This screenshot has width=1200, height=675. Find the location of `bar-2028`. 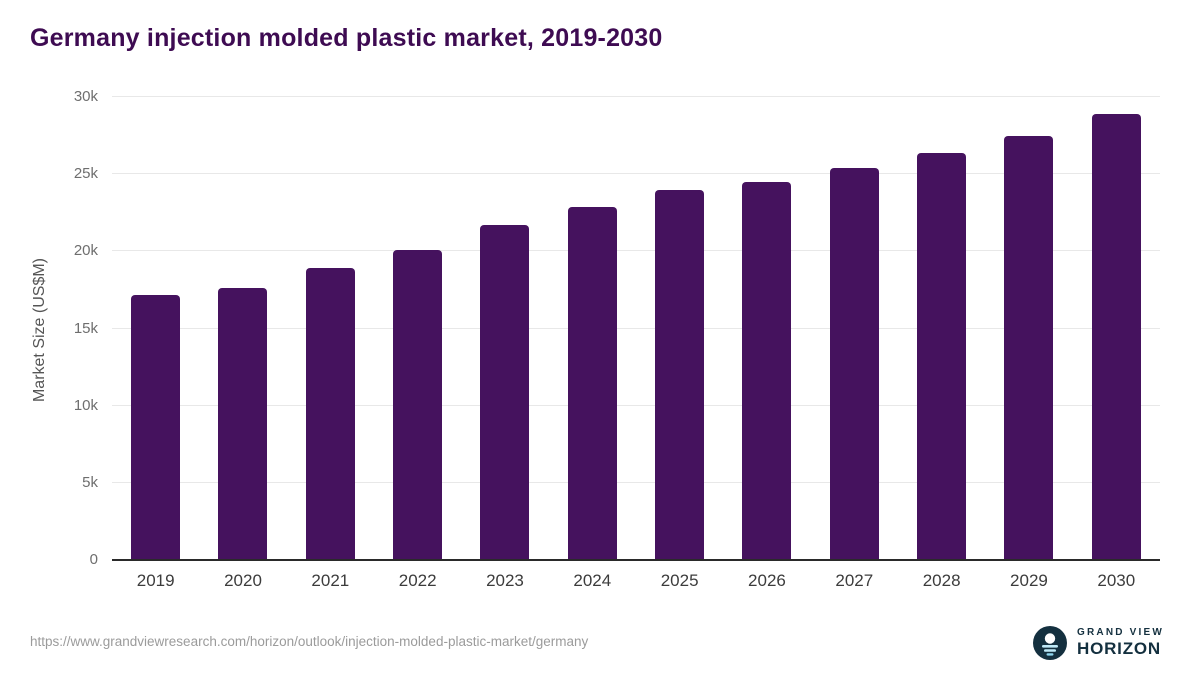

bar-2028 is located at coordinates (942, 356).